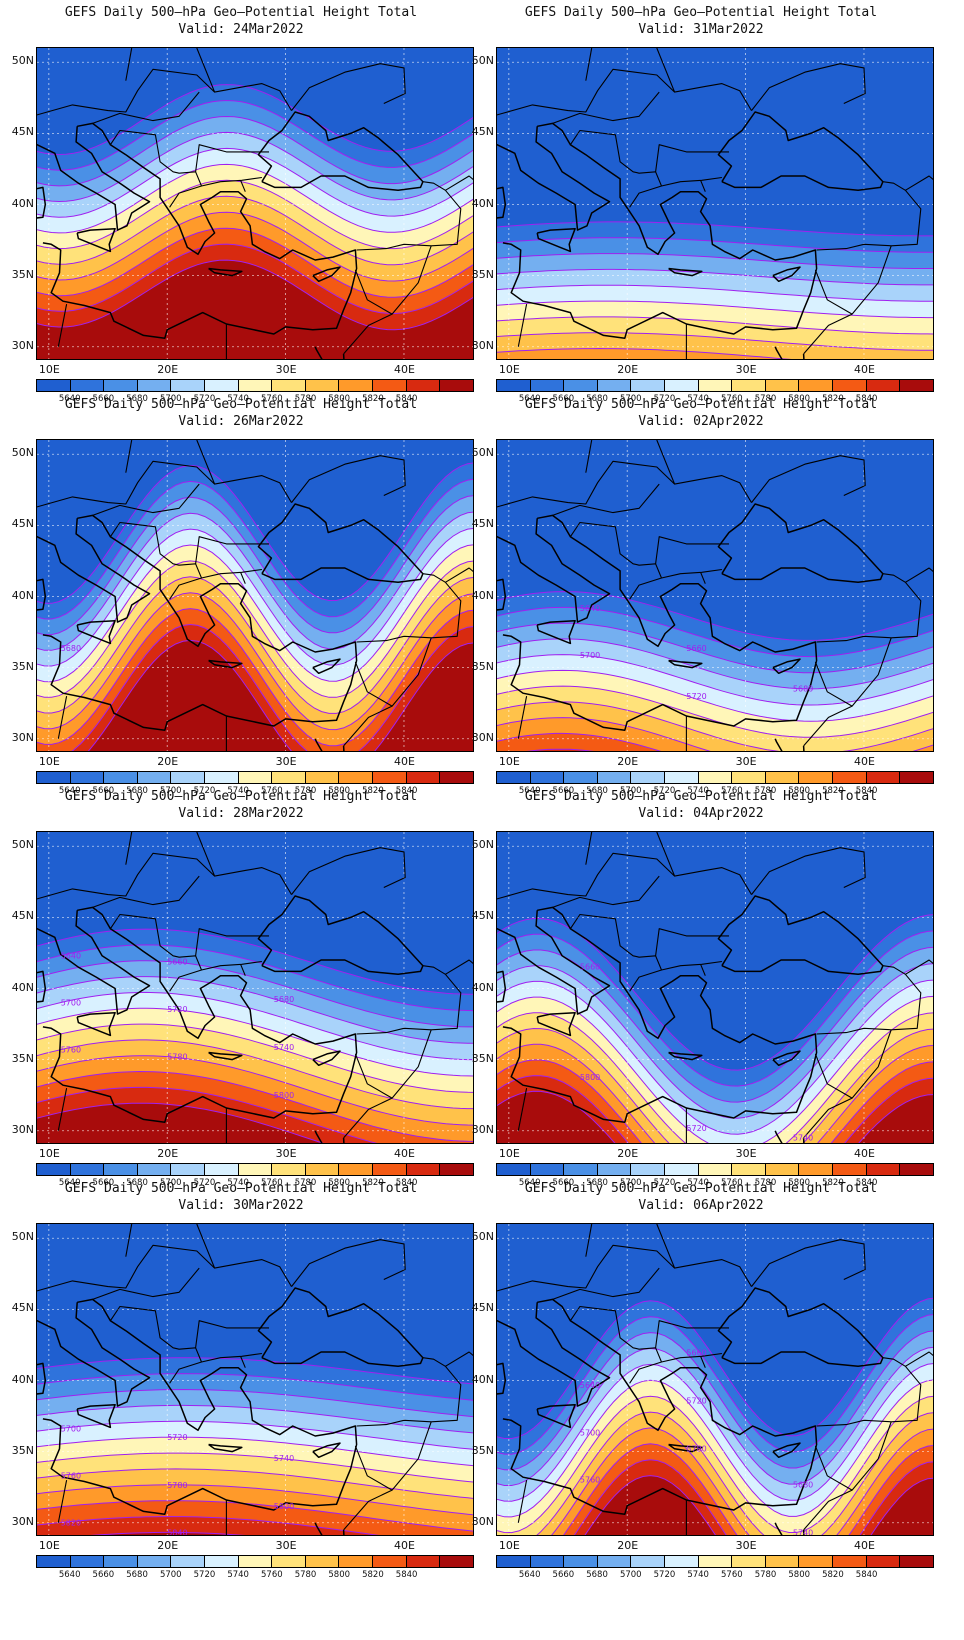  What do you see at coordinates (529, 1575) in the screenshot?
I see `colorbar-label: 5640` at bounding box center [529, 1575].